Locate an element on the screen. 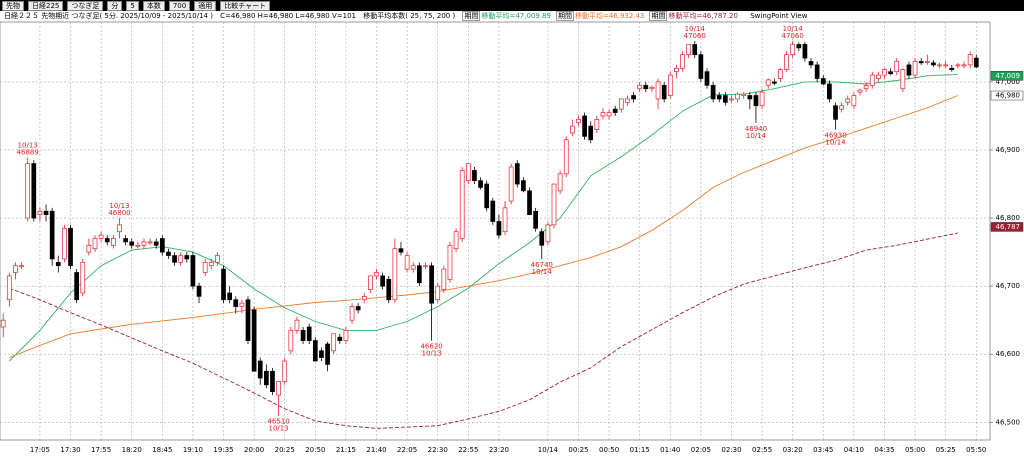 This screenshot has height=457, width=1024. x-tick-label: 03:45 is located at coordinates (823, 450).